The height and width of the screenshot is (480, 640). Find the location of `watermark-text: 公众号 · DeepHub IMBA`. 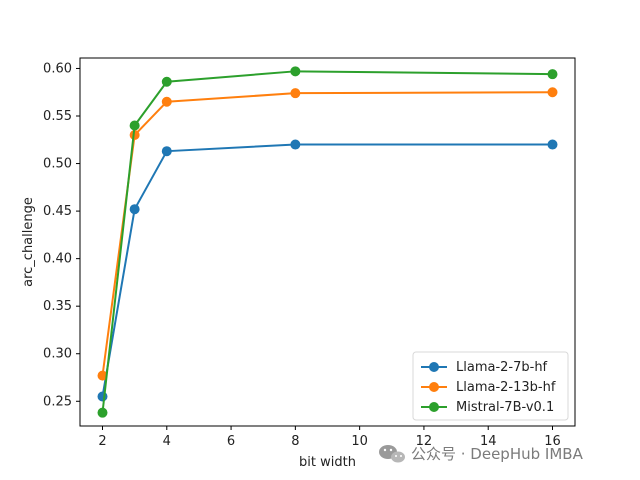

watermark-text: 公众号 · DeepHub IMBA is located at coordinates (497, 454).